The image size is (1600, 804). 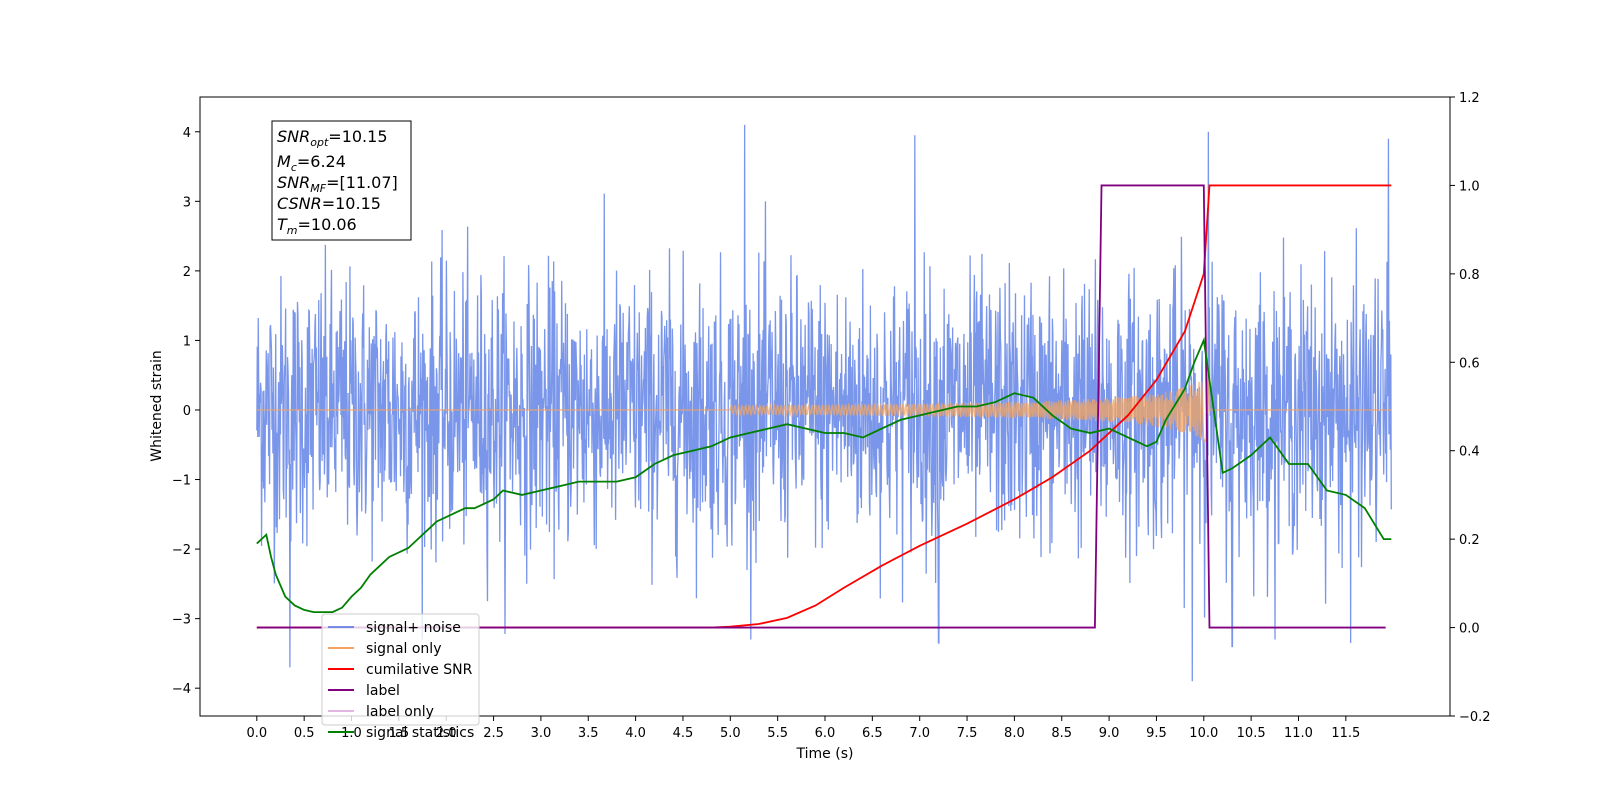 I want to click on info-mc: Mc=6.24, so click(x=311, y=163).